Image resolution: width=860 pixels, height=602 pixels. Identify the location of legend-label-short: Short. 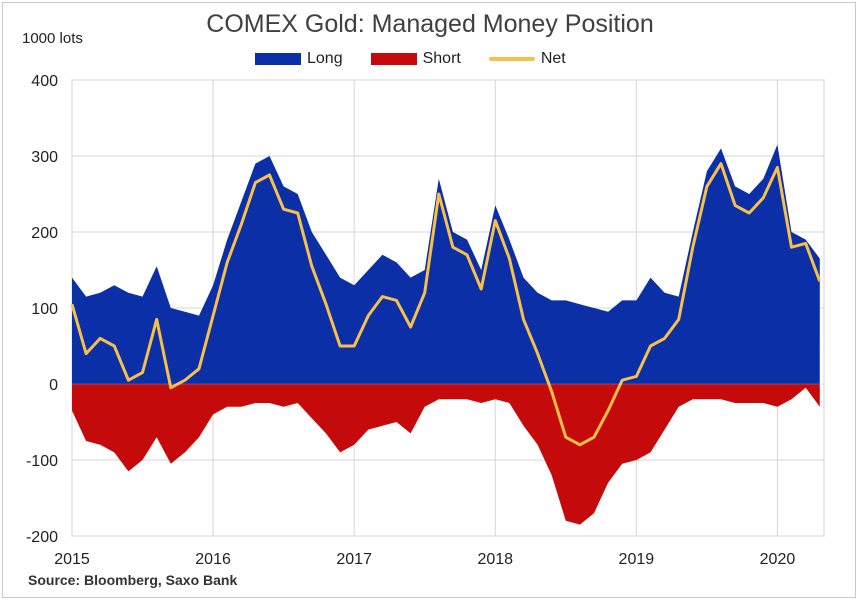
(441, 58).